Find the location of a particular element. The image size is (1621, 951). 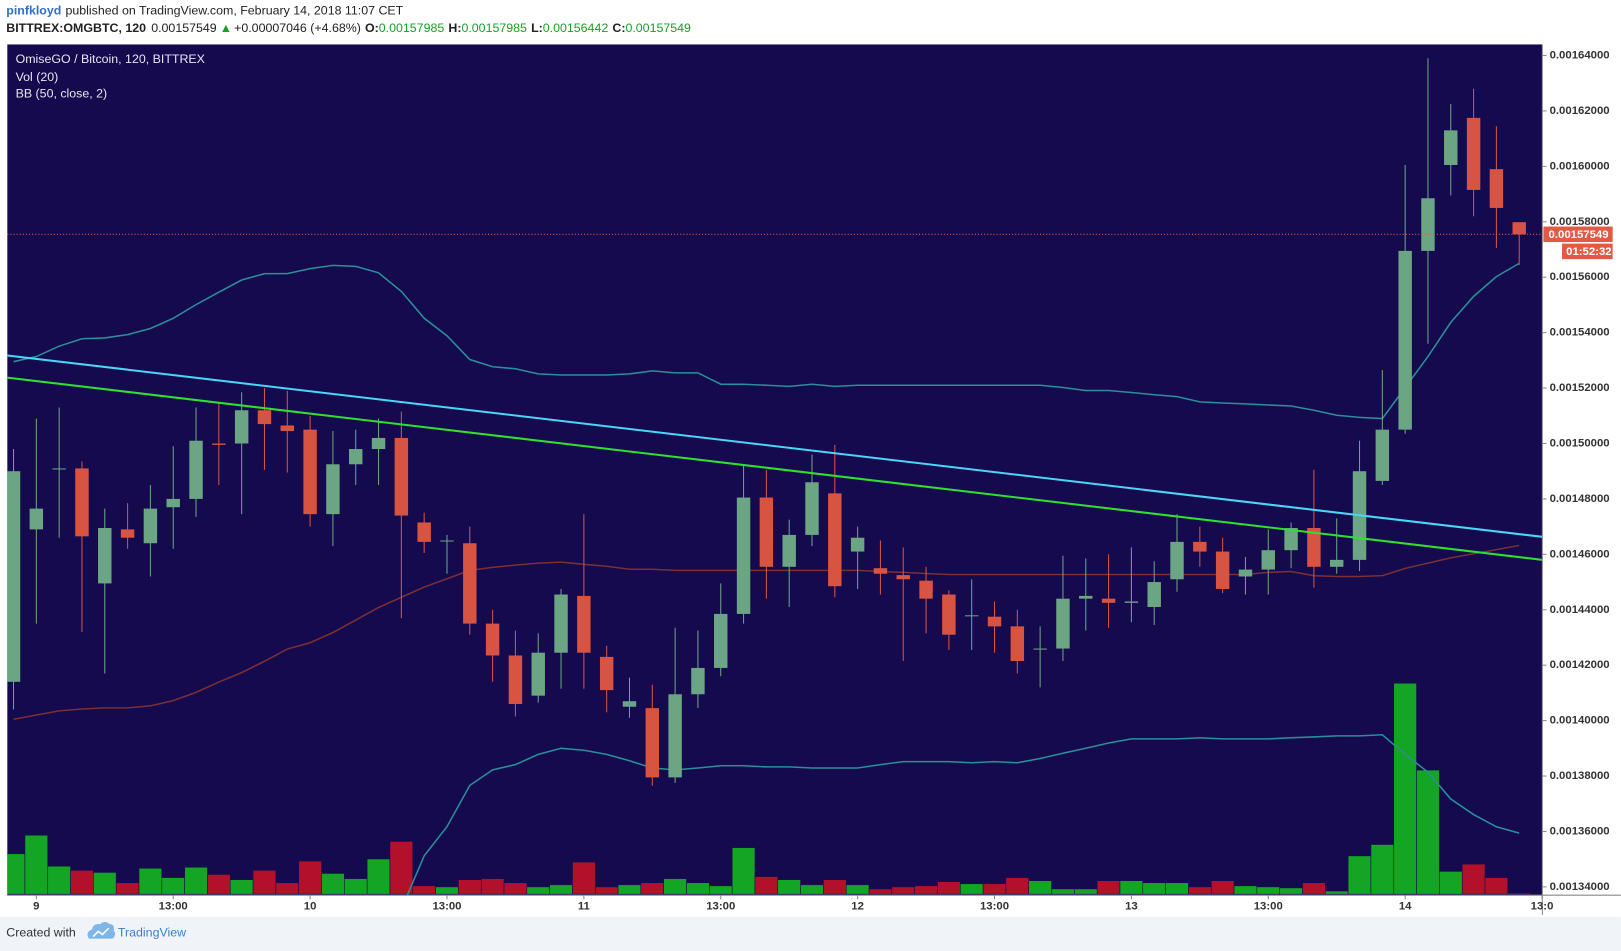

last-price-label: 0.00157549 is located at coordinates (1579, 235).